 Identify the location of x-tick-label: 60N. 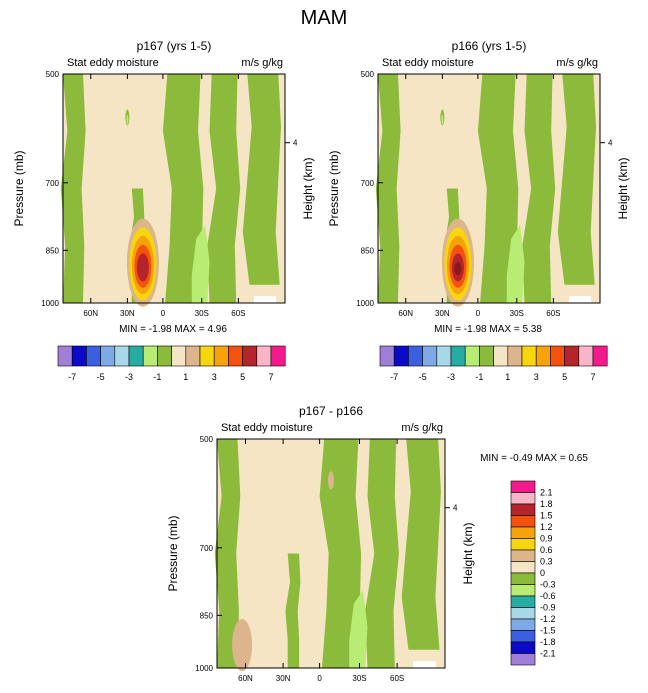
(245, 678).